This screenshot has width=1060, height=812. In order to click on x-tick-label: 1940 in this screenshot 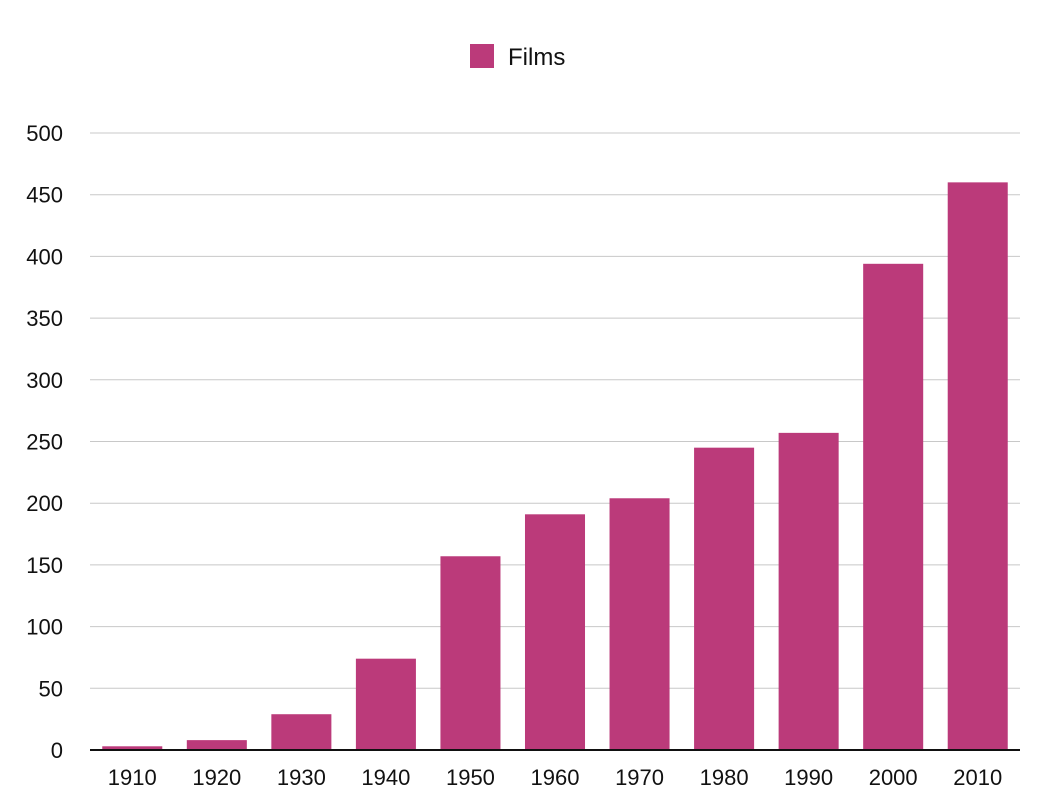, I will do `click(385, 777)`.